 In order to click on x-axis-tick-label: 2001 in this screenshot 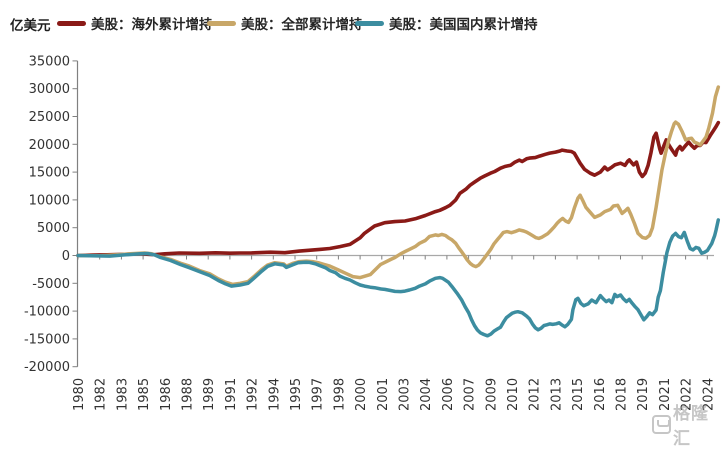, I will do `click(383, 394)`.